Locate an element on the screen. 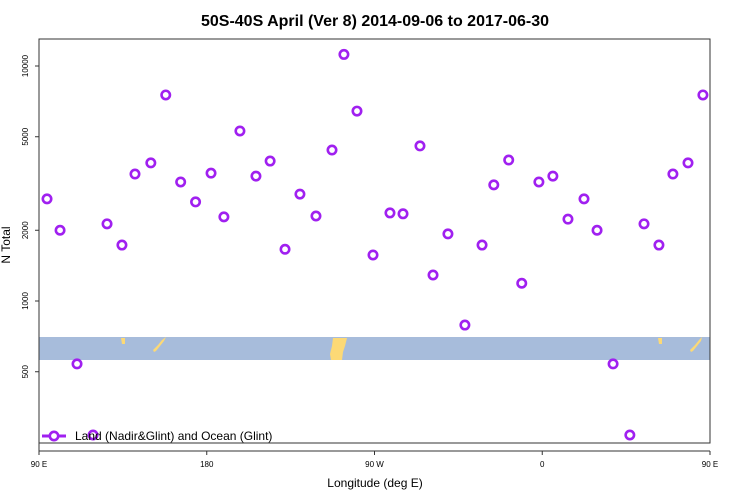 This screenshot has height=500, width=750. legend-label: Land (Nadir&Glint) and Ocean (Glint) is located at coordinates (173, 436).